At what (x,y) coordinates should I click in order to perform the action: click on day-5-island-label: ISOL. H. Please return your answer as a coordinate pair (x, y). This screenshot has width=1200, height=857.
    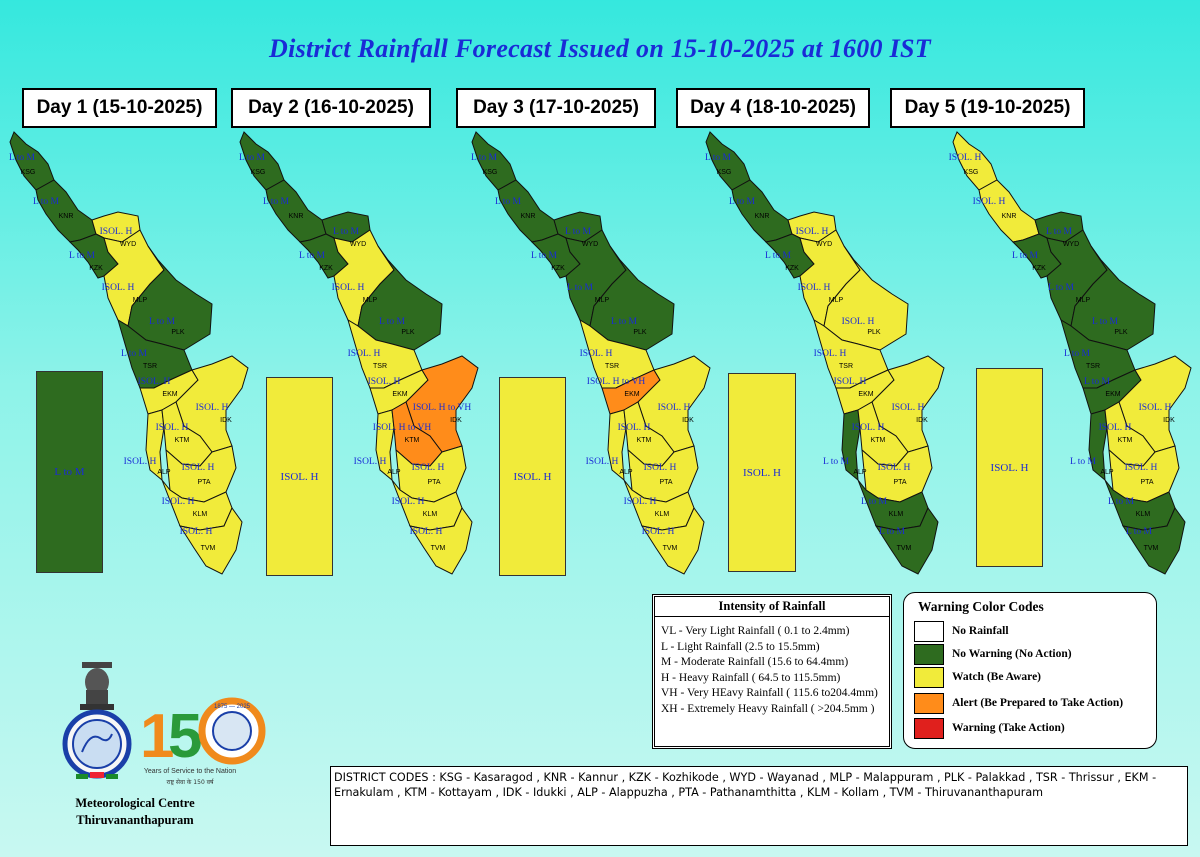
    Looking at the image, I should click on (1009, 467).